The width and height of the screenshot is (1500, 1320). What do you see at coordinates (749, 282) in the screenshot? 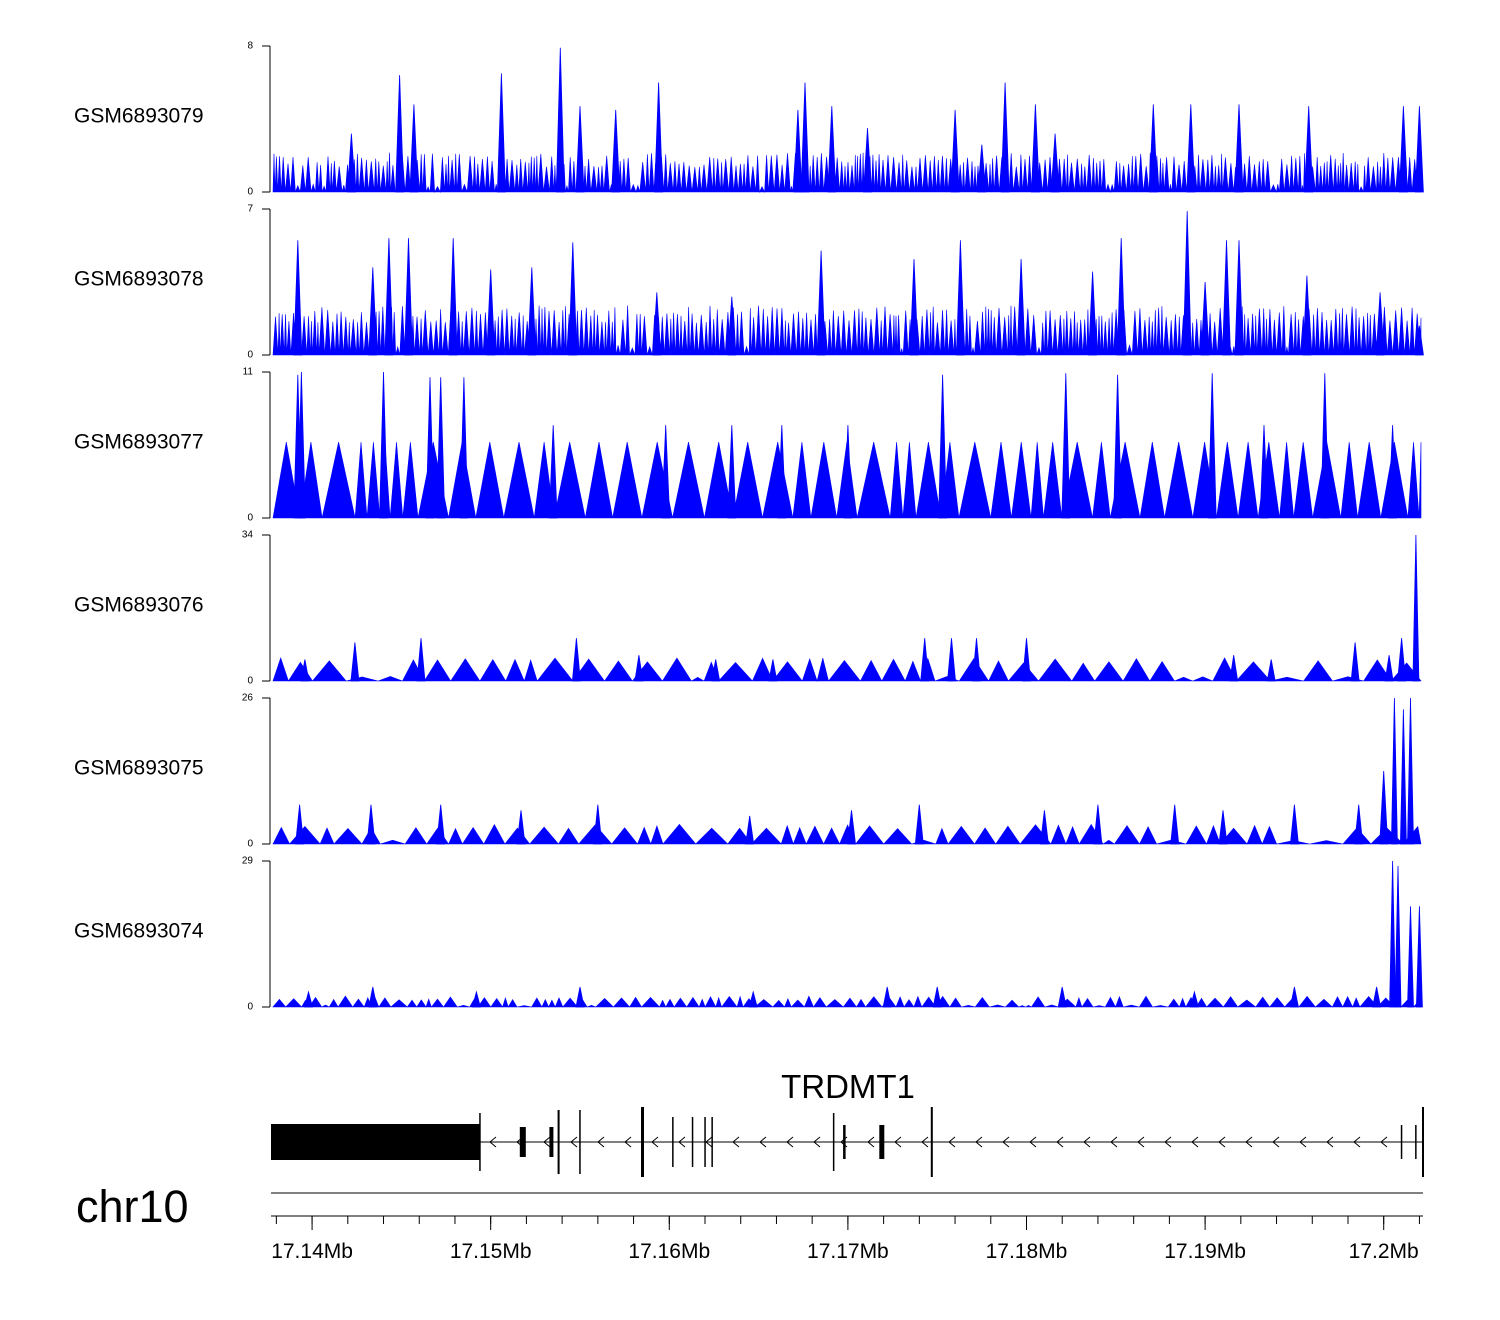
I see `track-GSM6893078: GSM6893078 7 0` at bounding box center [749, 282].